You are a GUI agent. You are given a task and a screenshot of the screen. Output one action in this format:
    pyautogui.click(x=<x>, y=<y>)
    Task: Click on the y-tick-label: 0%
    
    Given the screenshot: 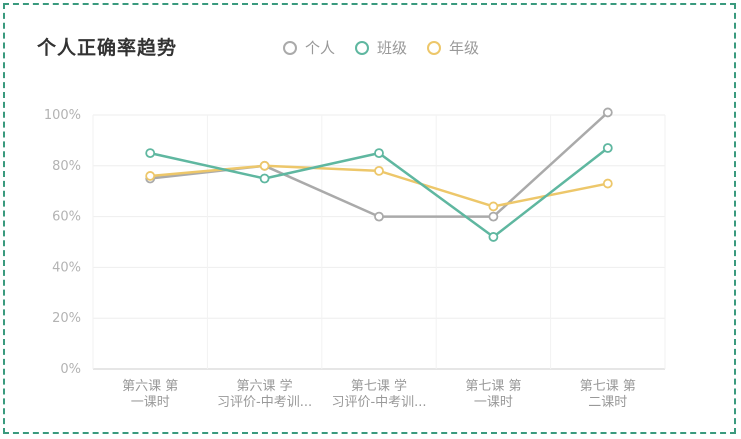 What is the action you would take?
    pyautogui.click(x=70, y=369)
    